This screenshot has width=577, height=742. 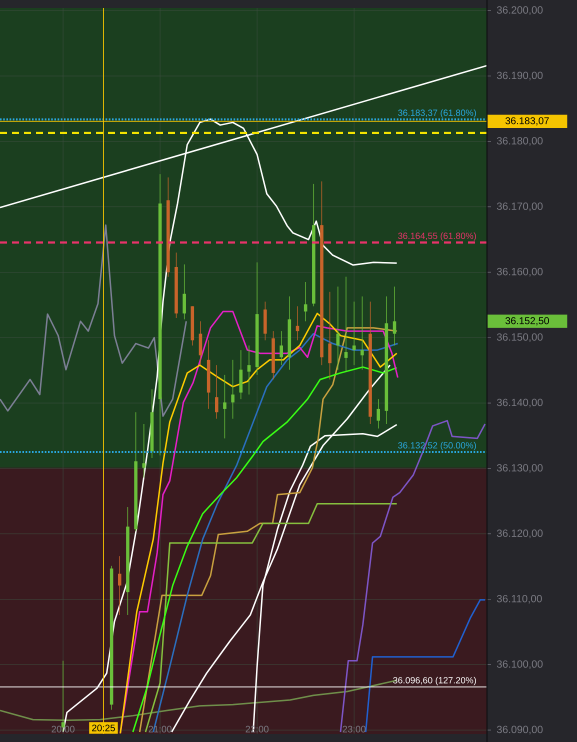 What do you see at coordinates (437, 113) in the screenshot?
I see `ref-line-label: 36.183,37 (61.80%)` at bounding box center [437, 113].